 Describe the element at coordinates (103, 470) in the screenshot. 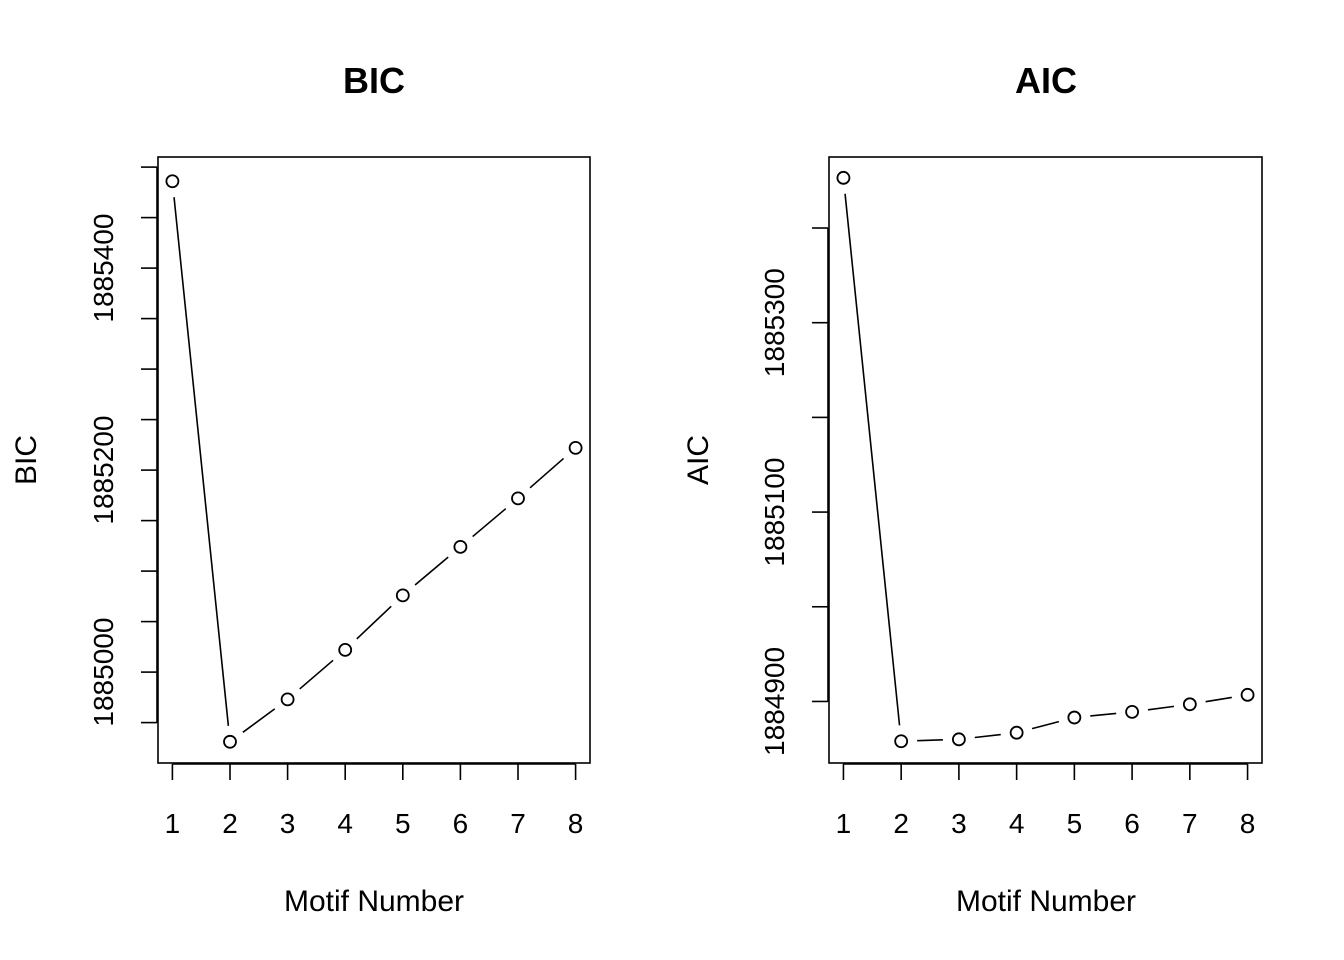

I see `y-tick-label: 1885200` at that location.